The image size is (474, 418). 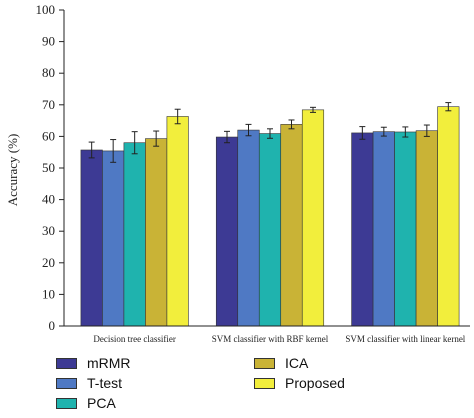 I want to click on legend-item-mrmr: mRMR, so click(x=93, y=363).